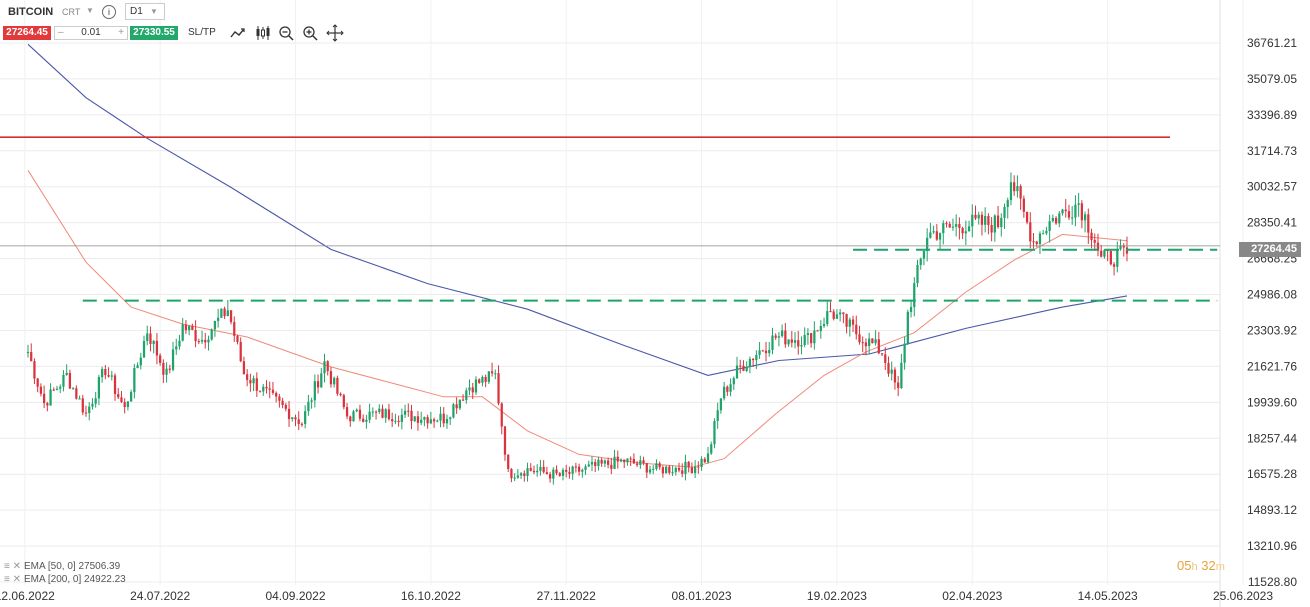 This screenshot has width=1310, height=607. Describe the element at coordinates (154, 11) in the screenshot. I see `timeframe-dropdown-icon: ▼` at that location.